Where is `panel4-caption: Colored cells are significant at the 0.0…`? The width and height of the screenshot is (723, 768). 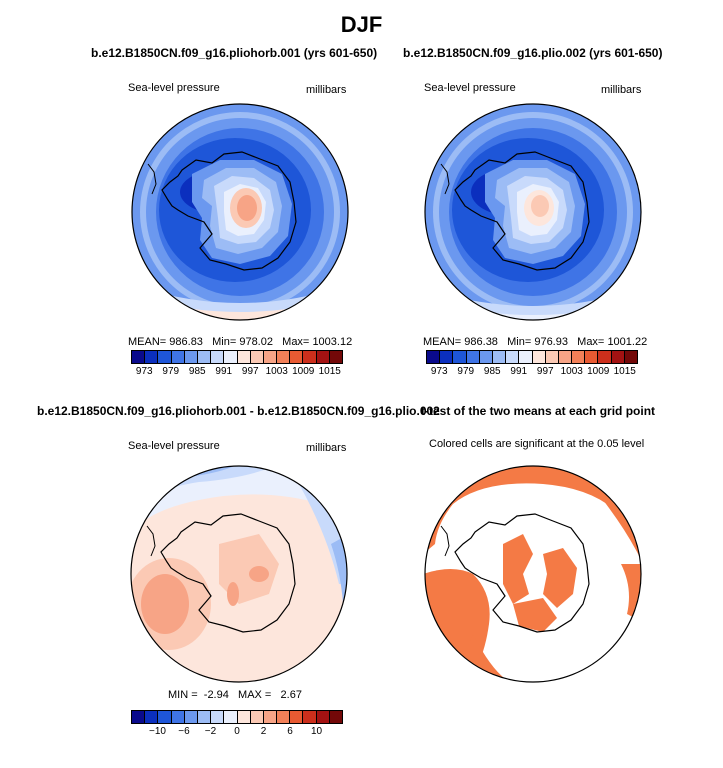
panel4-caption: Colored cells are significant at the 0.0… is located at coordinates (537, 444).